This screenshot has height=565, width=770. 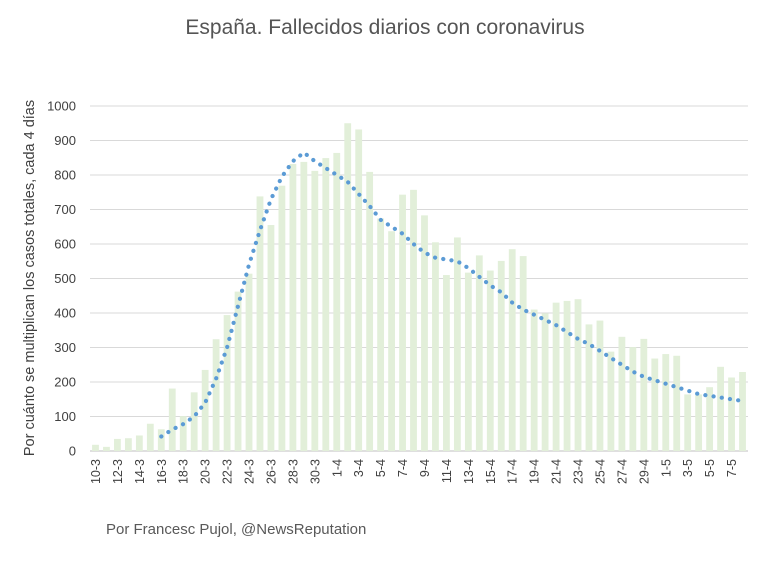 What do you see at coordinates (206, 471) in the screenshot?
I see `x-tick-label: 20-3` at bounding box center [206, 471].